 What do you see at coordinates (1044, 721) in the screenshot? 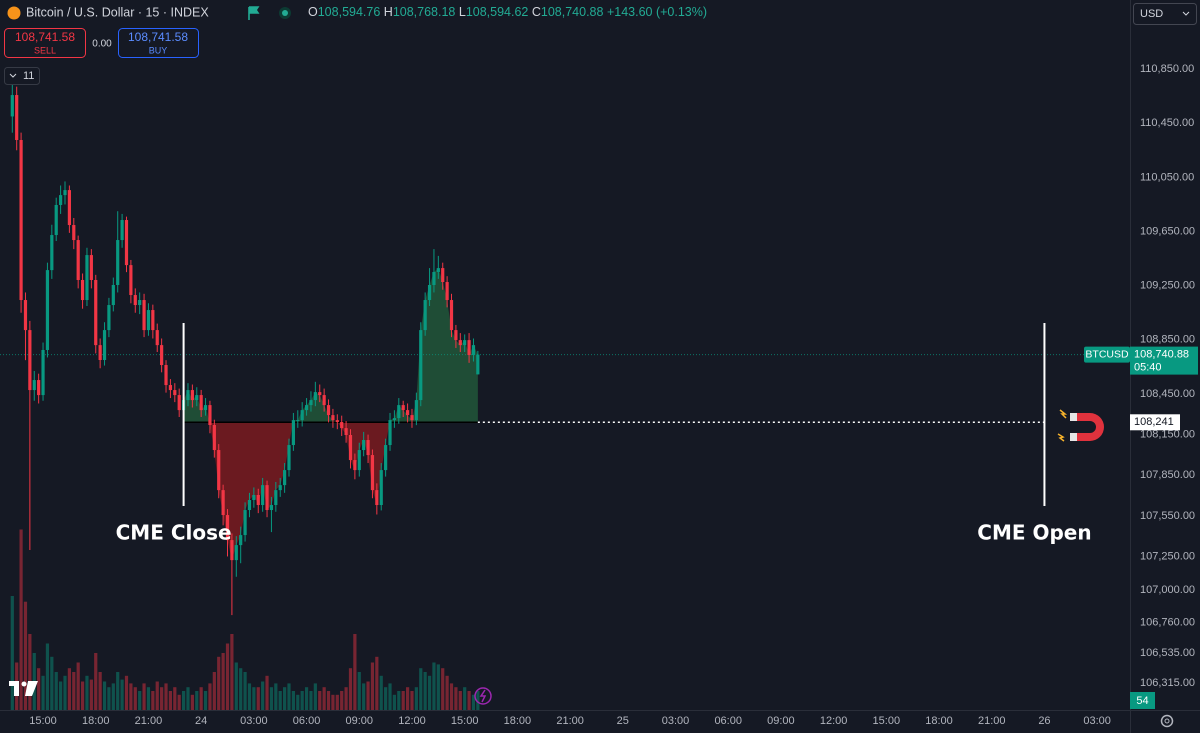
I see `x-tick-label: 26` at bounding box center [1044, 721].